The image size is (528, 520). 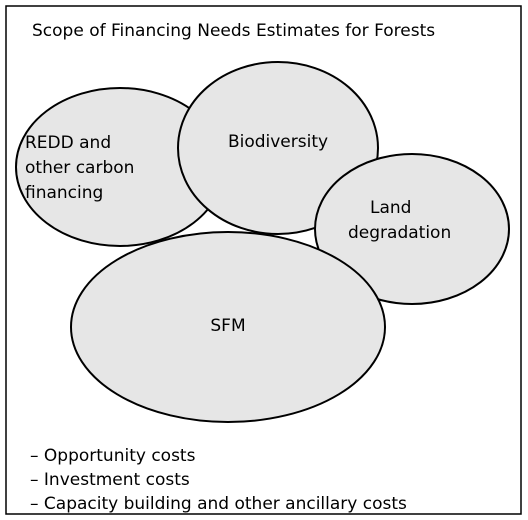 What do you see at coordinates (64, 193) in the screenshot?
I see `node-label: financing` at bounding box center [64, 193].